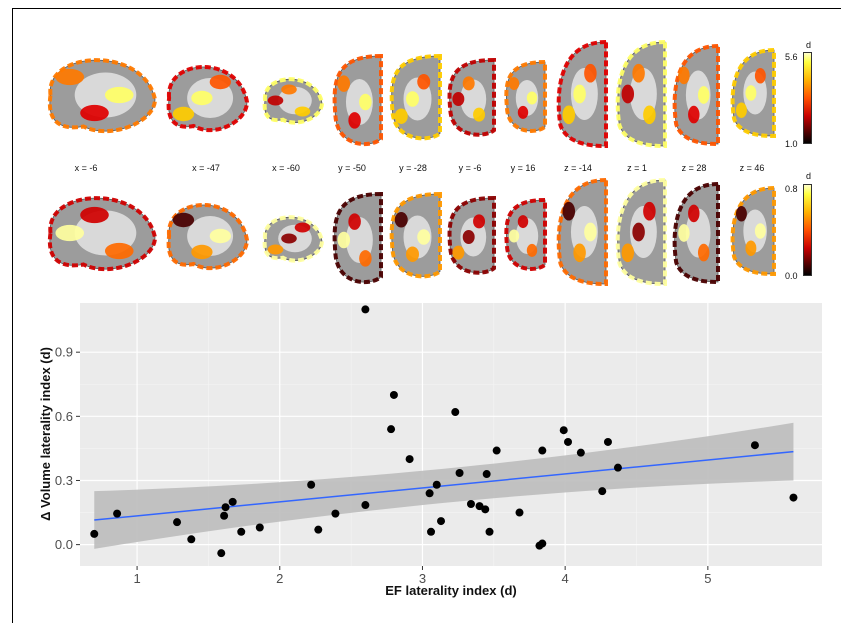  I want to click on colorbar-bottom-max: 0.8, so click(791, 189).